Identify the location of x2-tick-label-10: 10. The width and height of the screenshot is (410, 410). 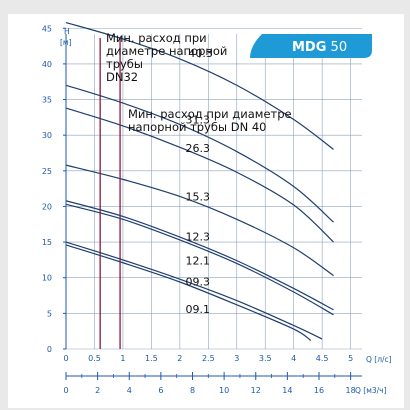
(224, 390).